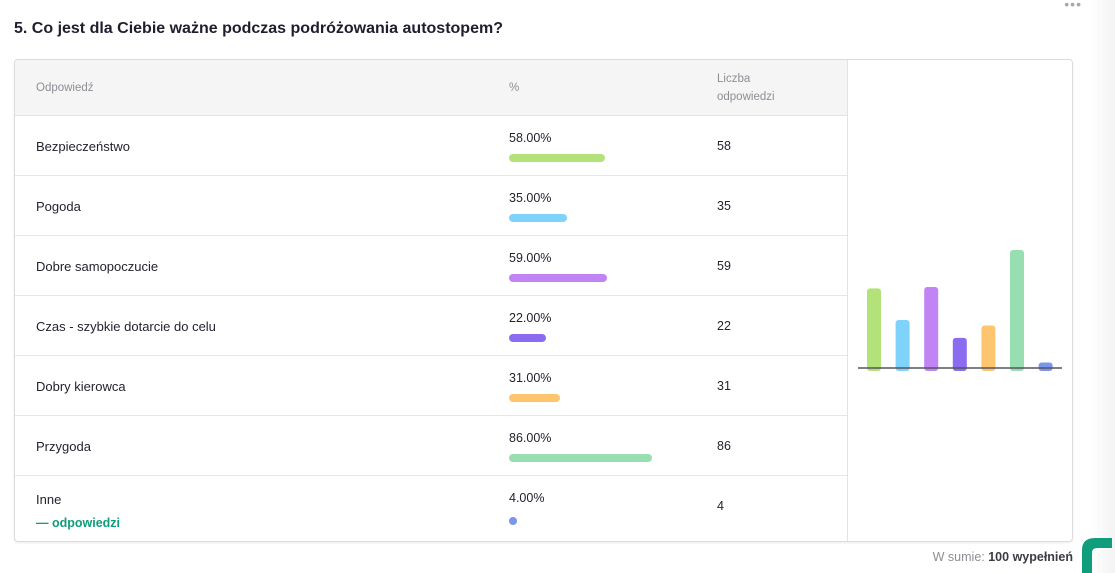  Describe the element at coordinates (65, 87) in the screenshot. I see `header-answer: Odpowiedź` at that location.